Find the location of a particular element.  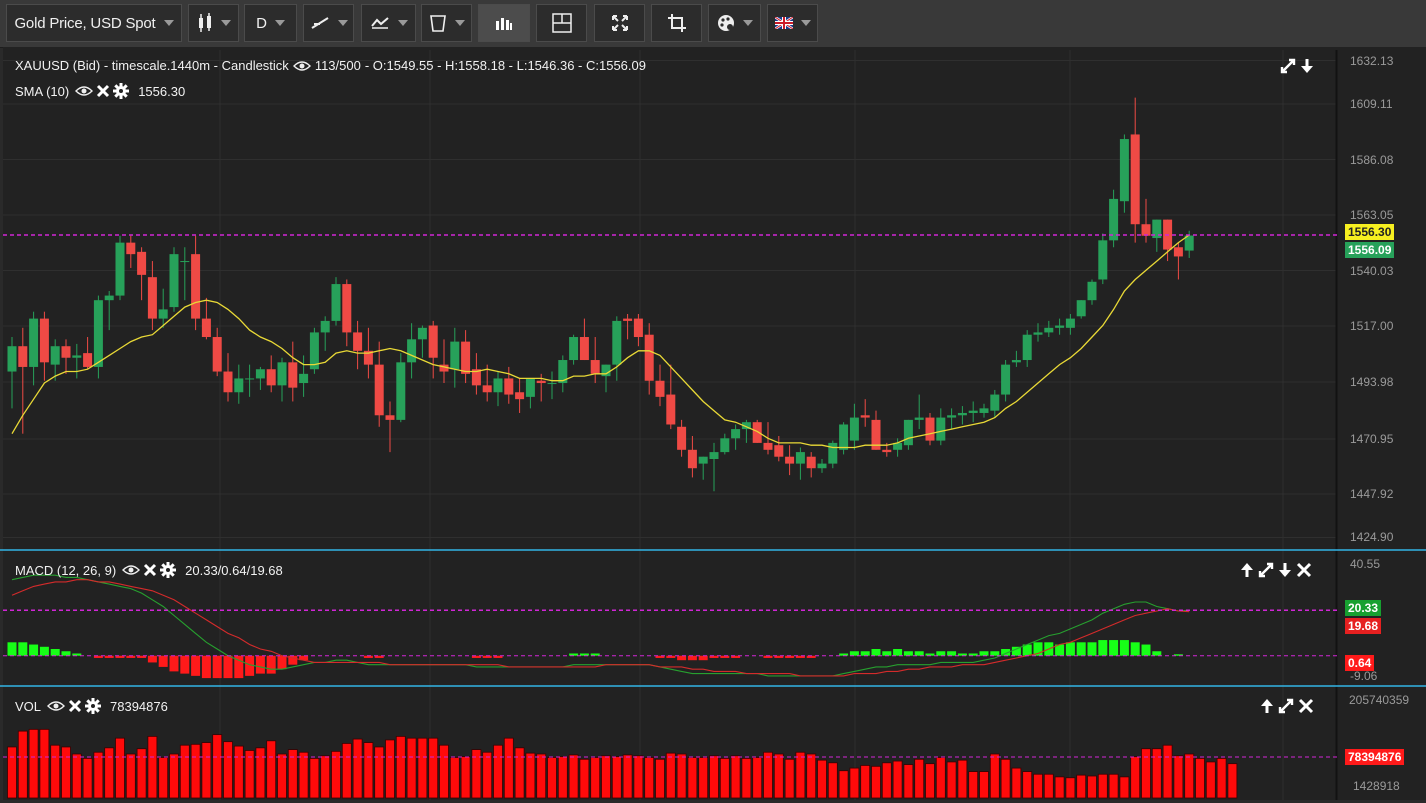

indicator-icon is located at coordinates (380, 23).